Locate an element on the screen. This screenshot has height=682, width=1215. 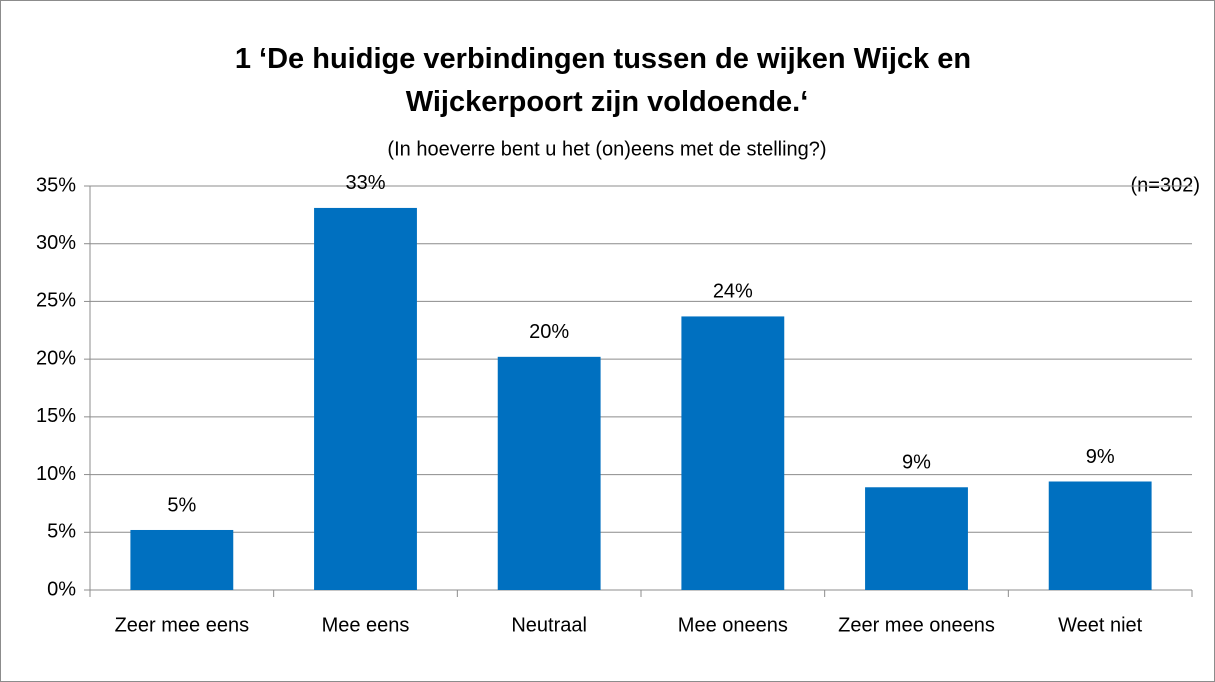
x-tick-label: Weet niet is located at coordinates (1100, 625).